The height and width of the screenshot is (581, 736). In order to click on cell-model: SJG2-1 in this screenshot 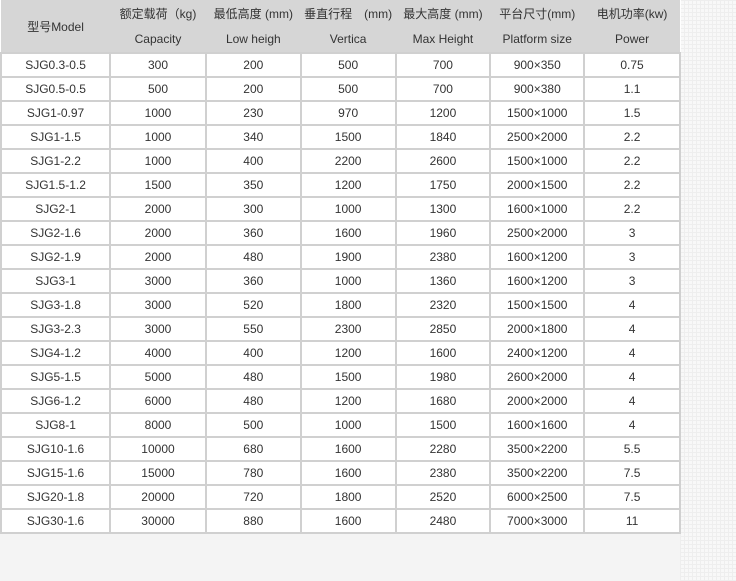, I will do `click(56, 209)`.